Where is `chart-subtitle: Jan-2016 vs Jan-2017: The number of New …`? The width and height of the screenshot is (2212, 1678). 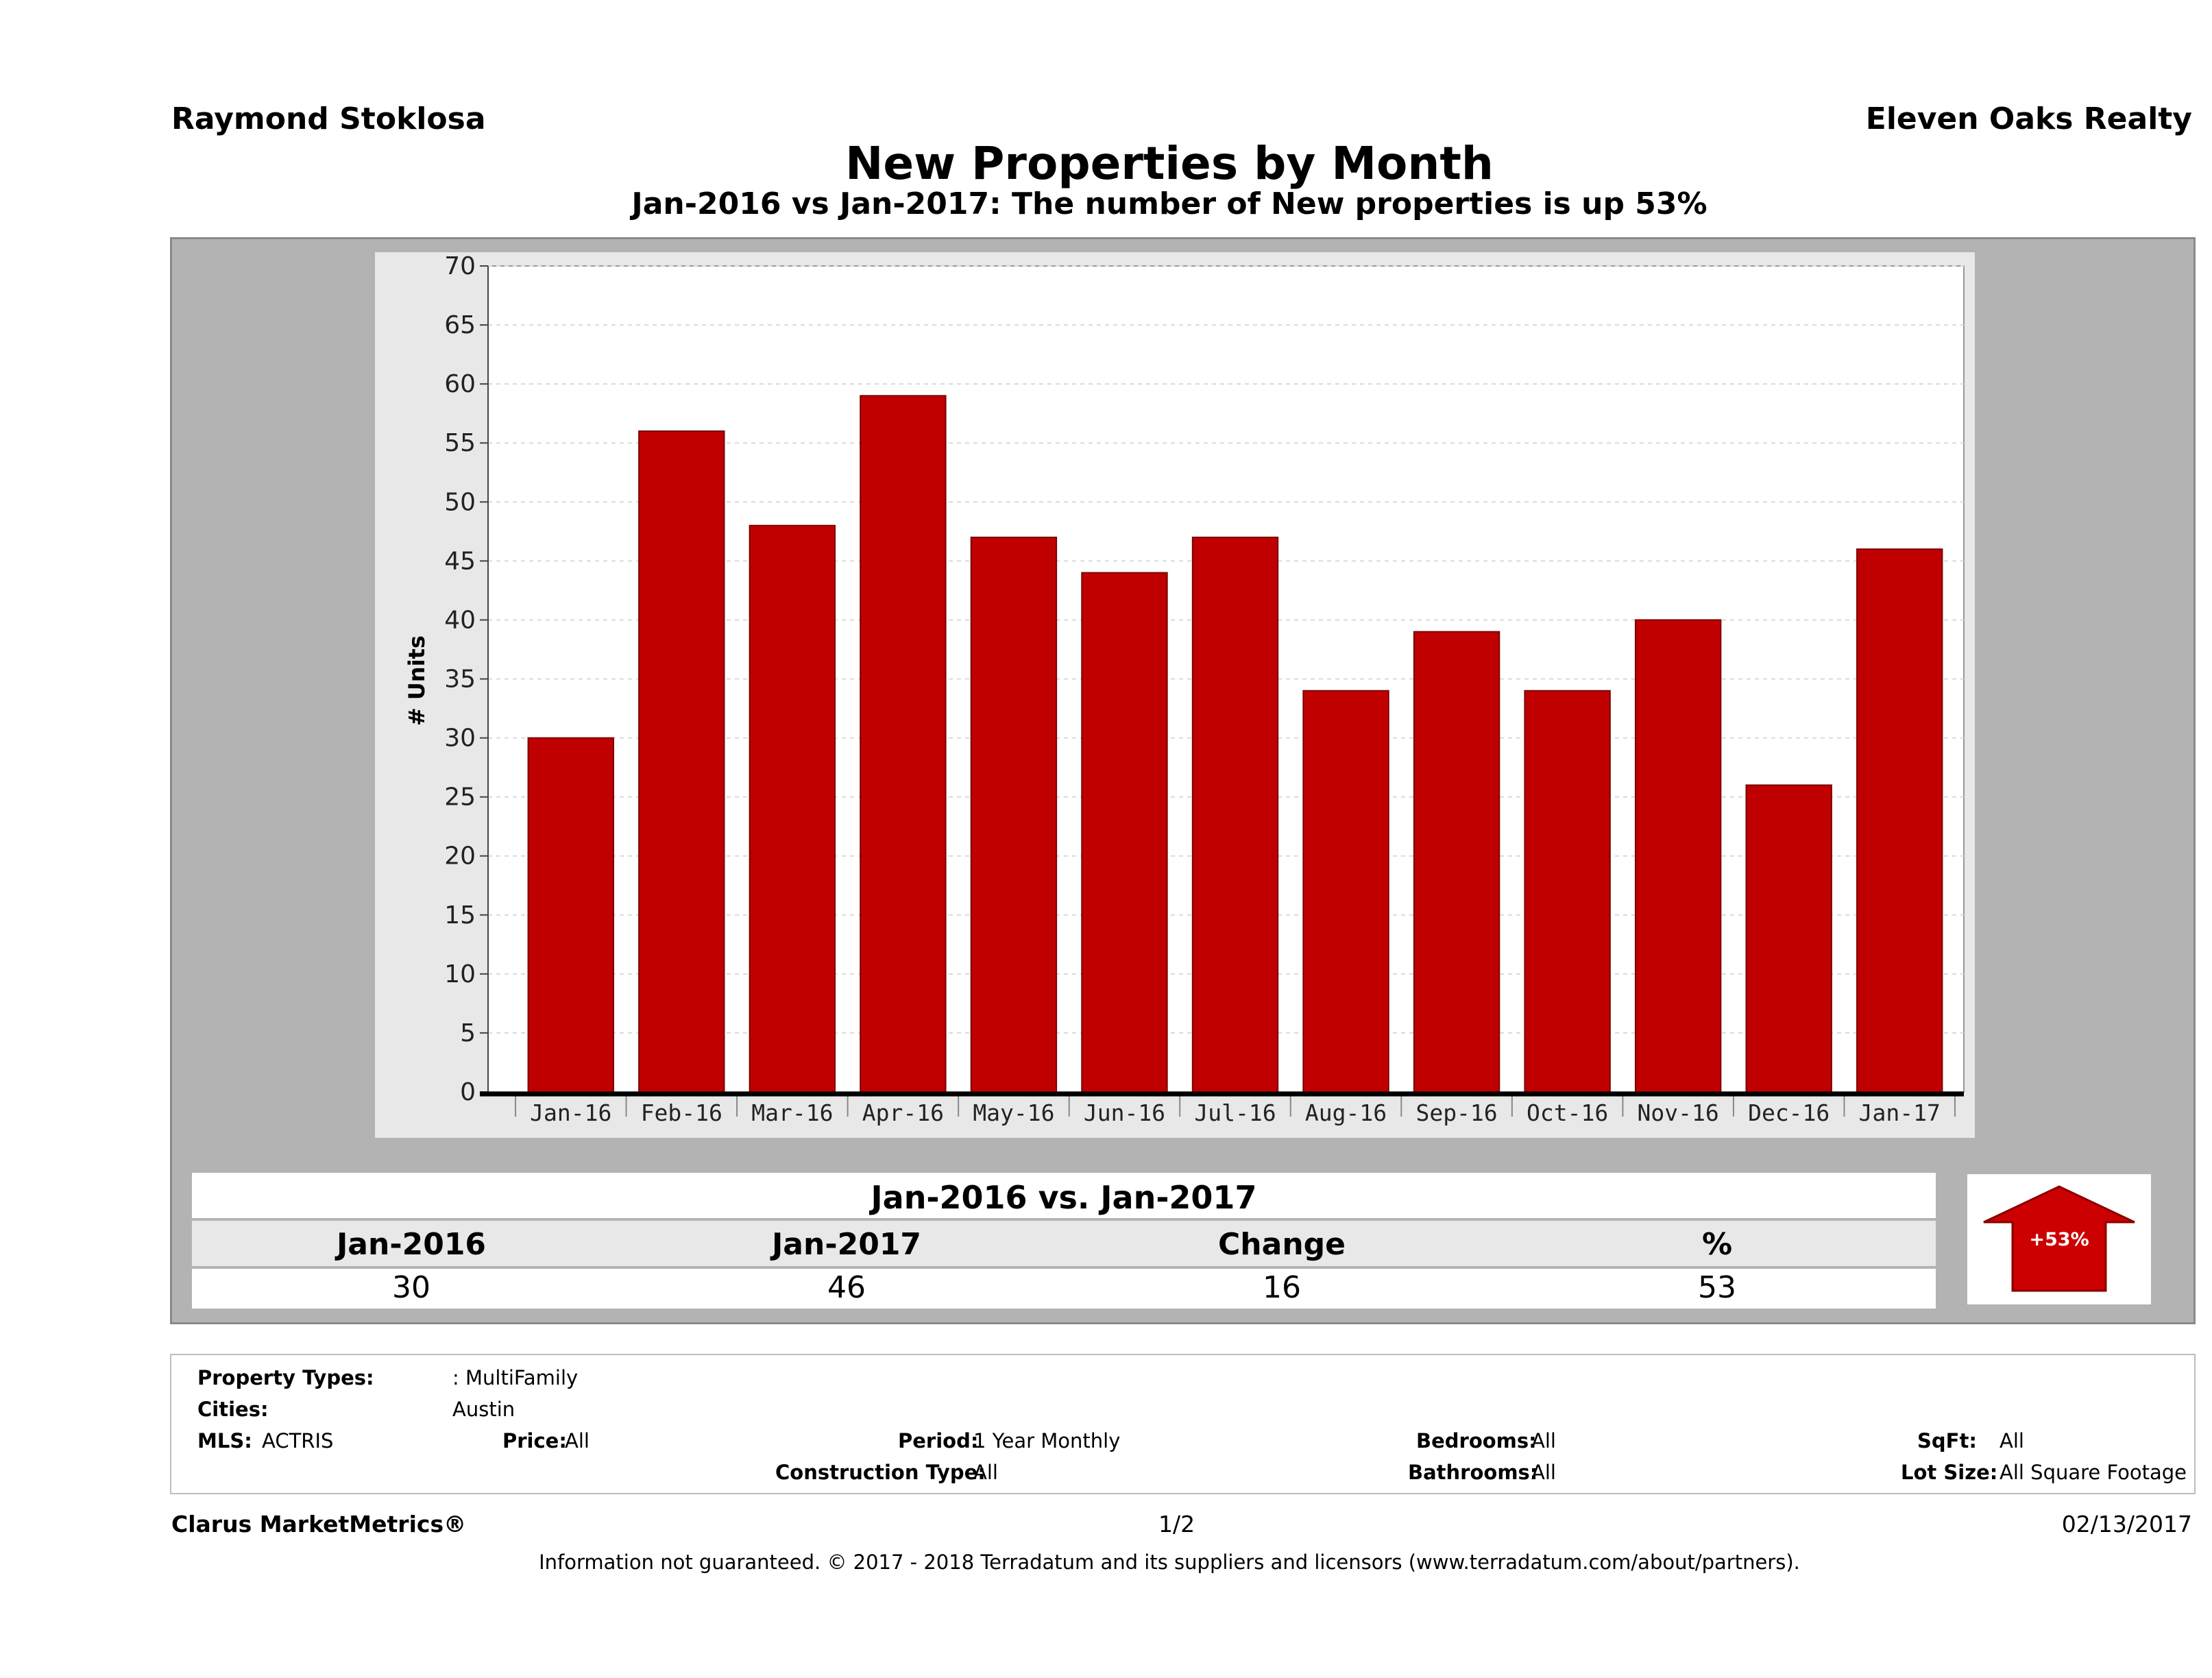
chart-subtitle: Jan-2016 vs Jan-2017: The number of New … is located at coordinates (1169, 203).